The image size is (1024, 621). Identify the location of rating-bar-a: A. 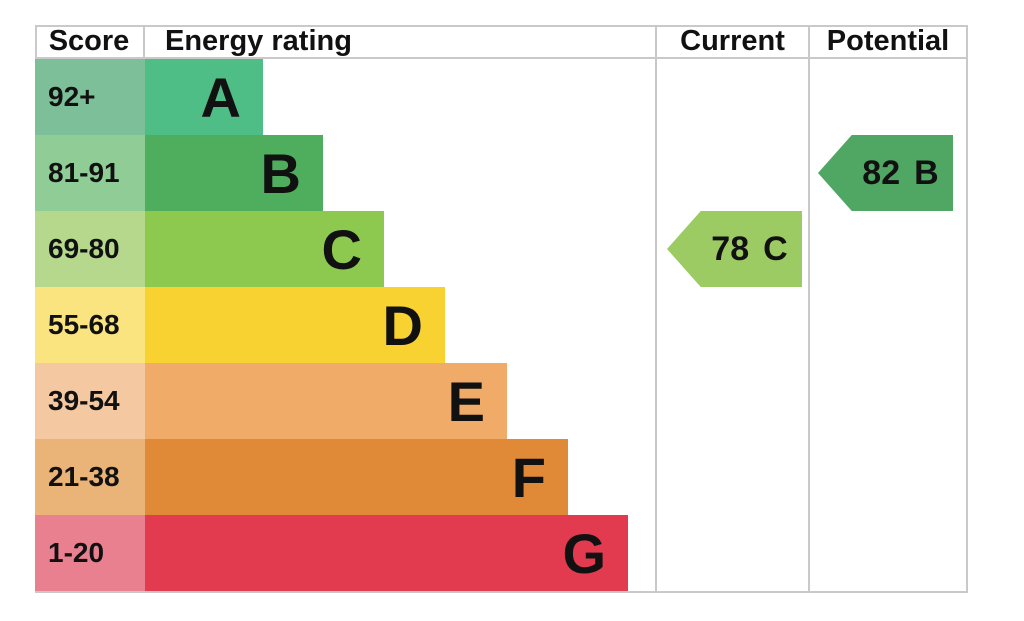
(204, 97).